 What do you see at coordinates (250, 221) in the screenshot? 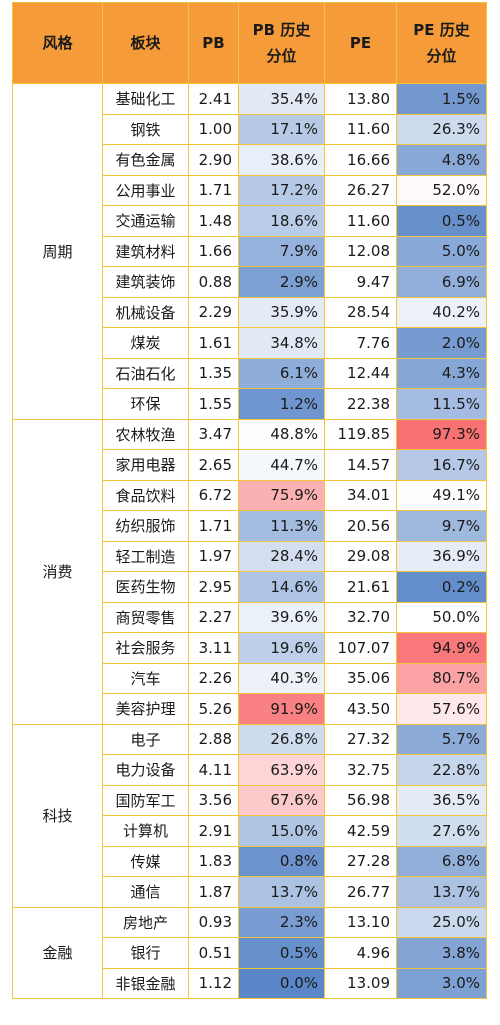
I see `table-row: 交通运输 1.48 18.6% 11.60 0.5%` at bounding box center [250, 221].